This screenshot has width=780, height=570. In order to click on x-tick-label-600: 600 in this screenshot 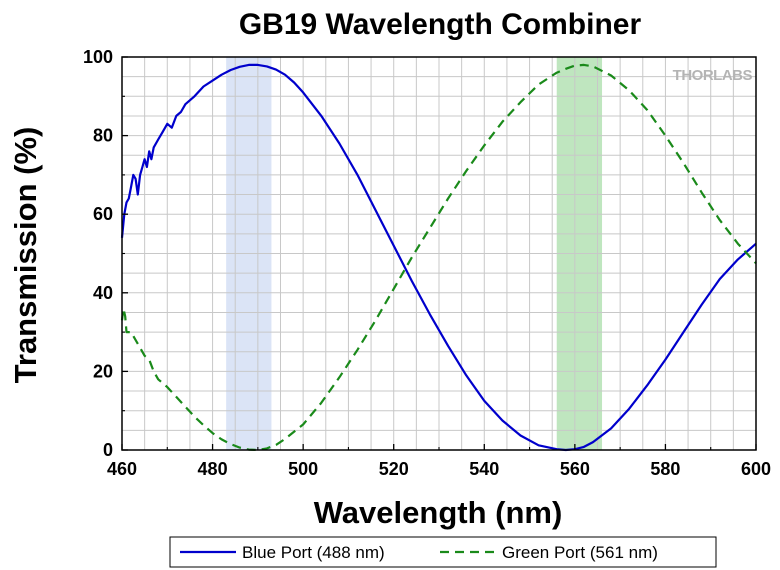, I will do `click(756, 469)`.